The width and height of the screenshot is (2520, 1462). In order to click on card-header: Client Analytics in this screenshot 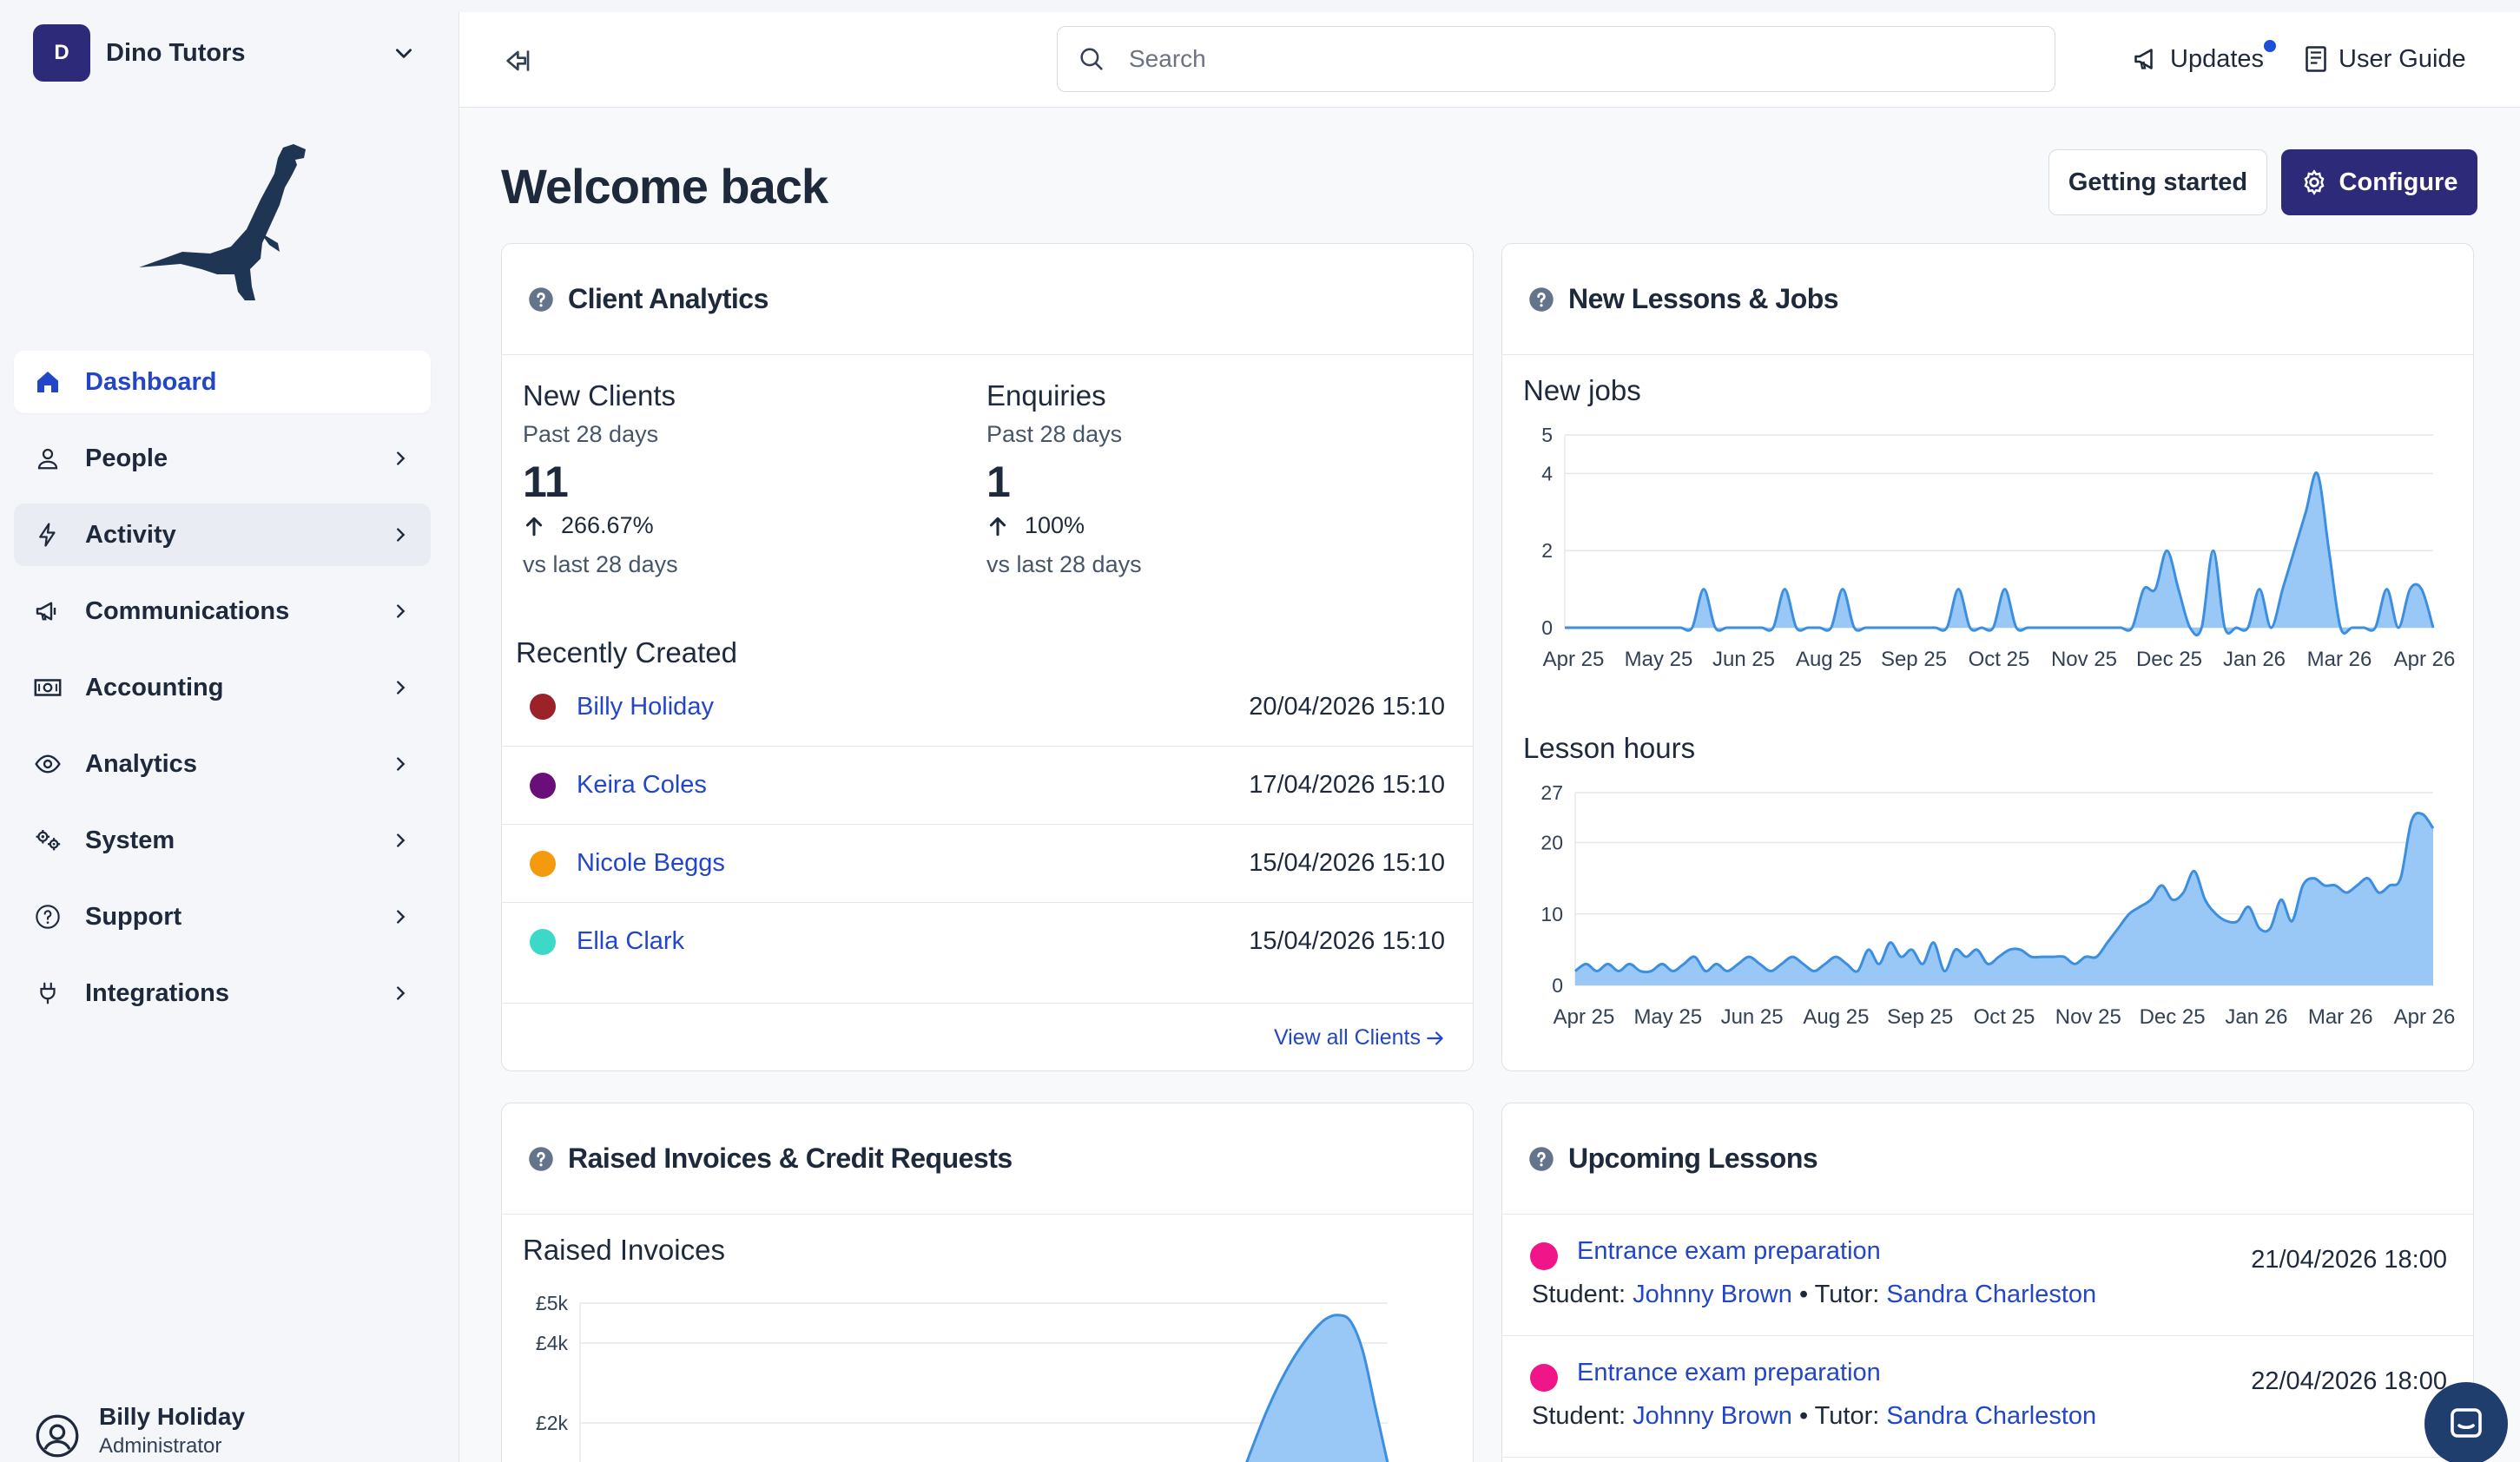, I will do `click(987, 299)`.